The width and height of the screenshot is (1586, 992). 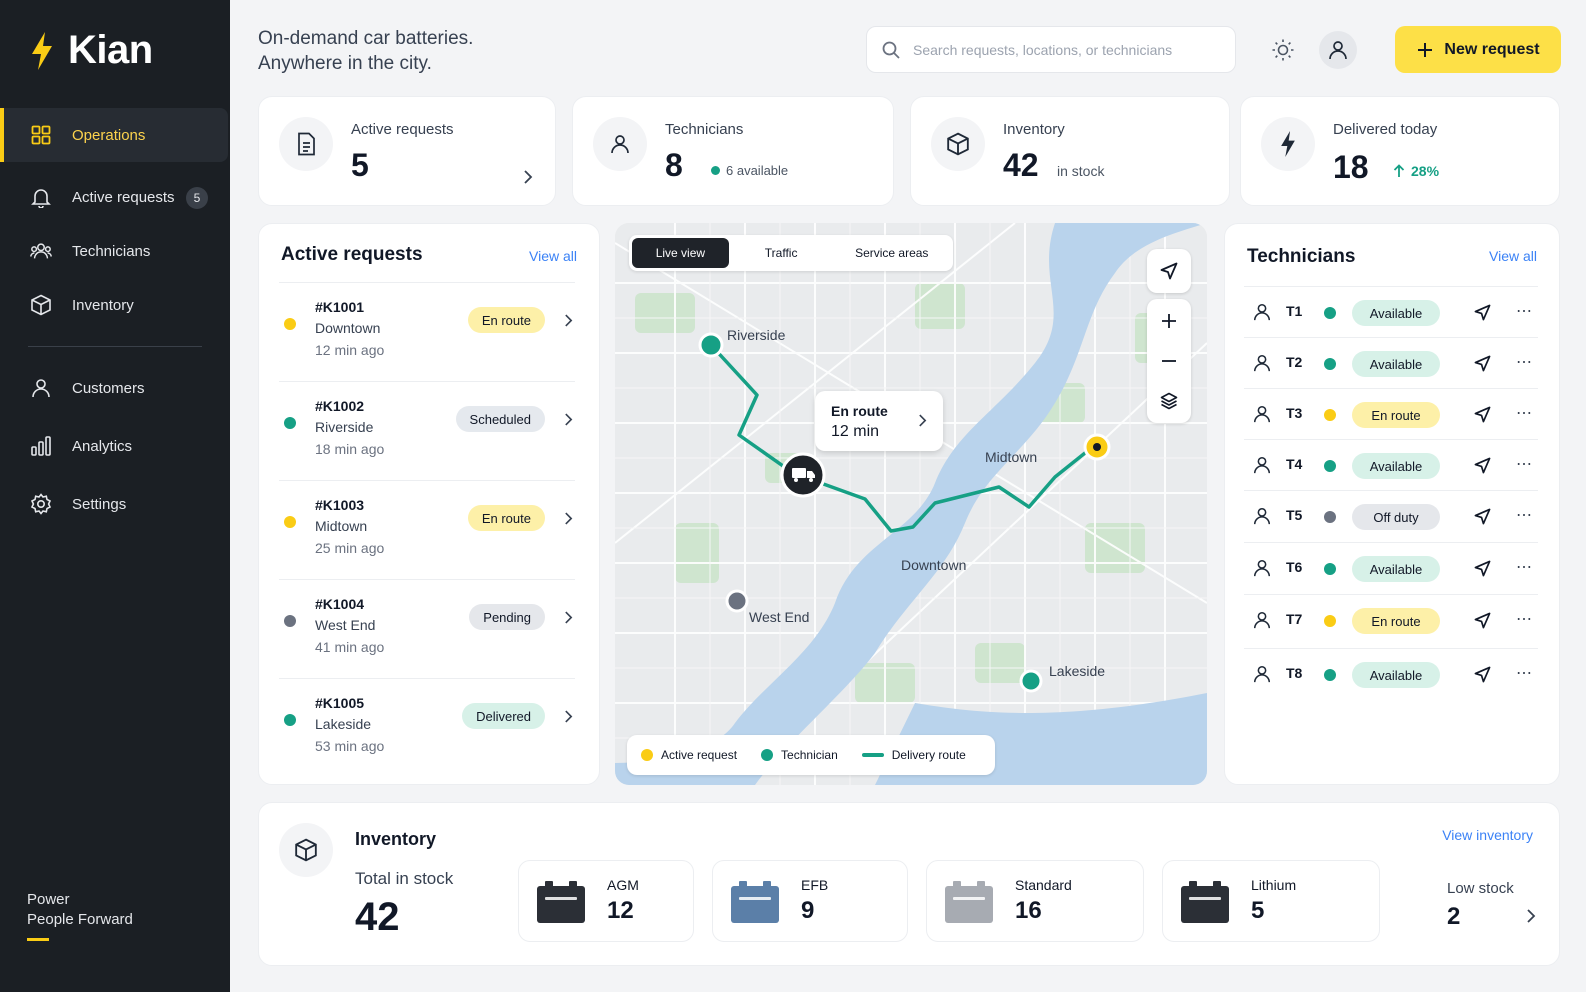 What do you see at coordinates (855, 431) in the screenshot?
I see `callout-eta: 12 min` at bounding box center [855, 431].